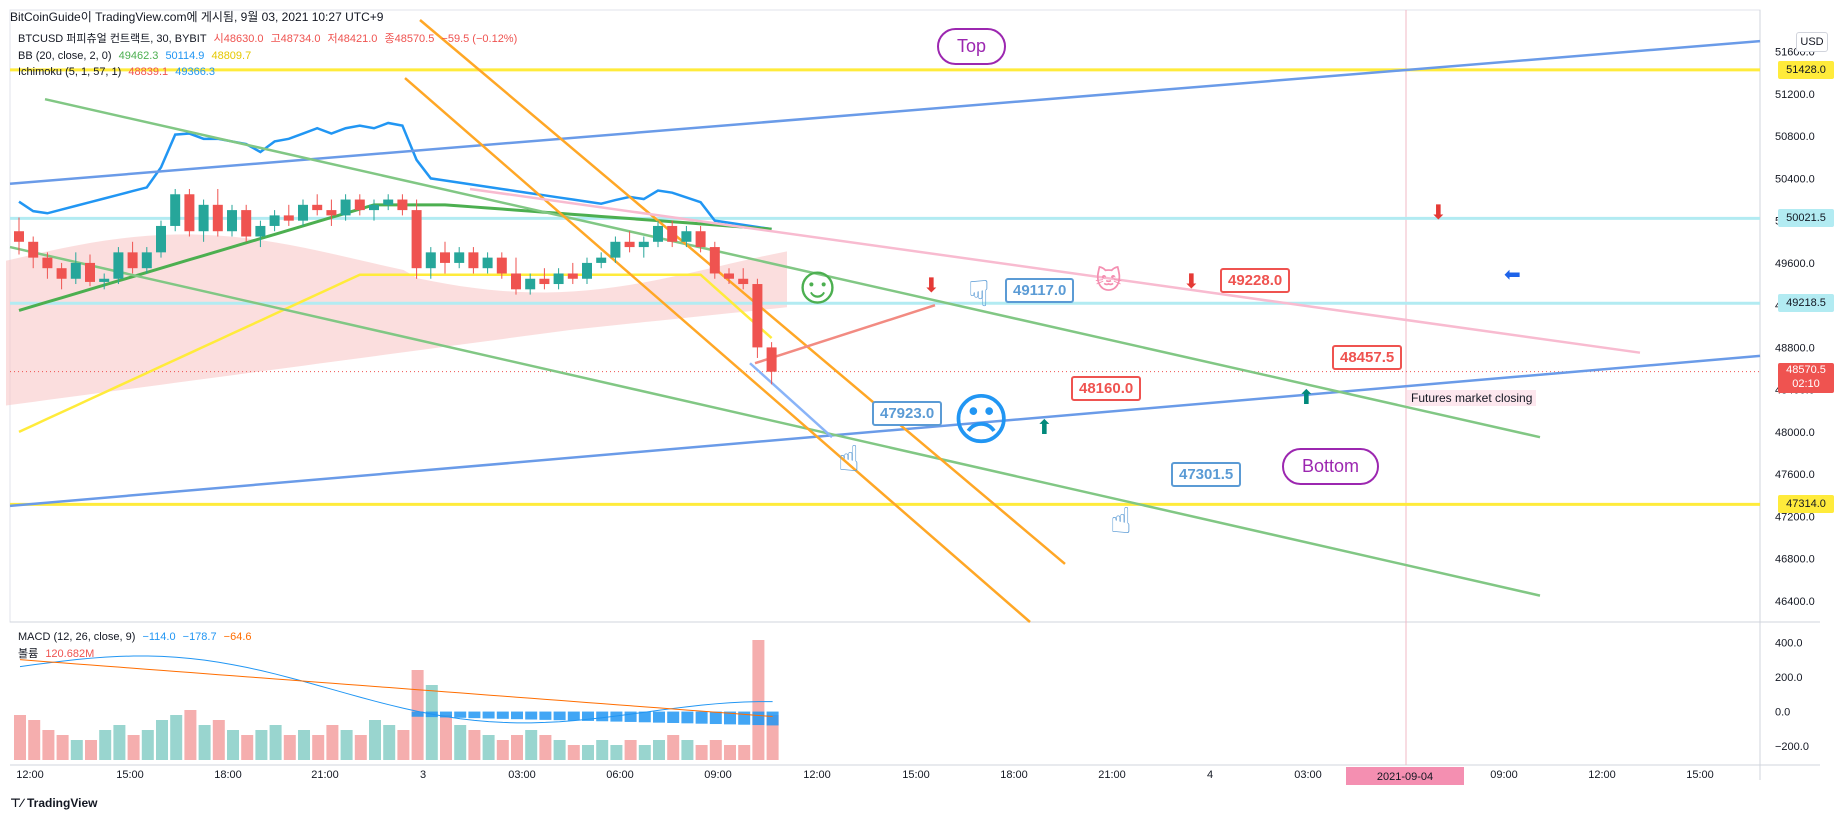 The image size is (1834, 821). I want to click on note-n47923: 47923.0, so click(907, 413).